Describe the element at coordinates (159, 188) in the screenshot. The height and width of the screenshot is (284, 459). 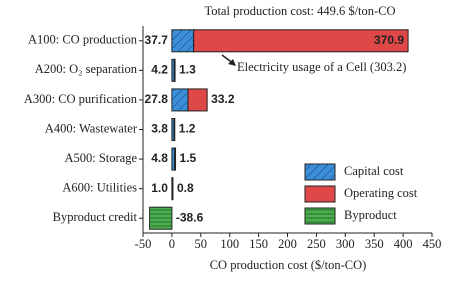
I see `value-label: 1.0` at that location.